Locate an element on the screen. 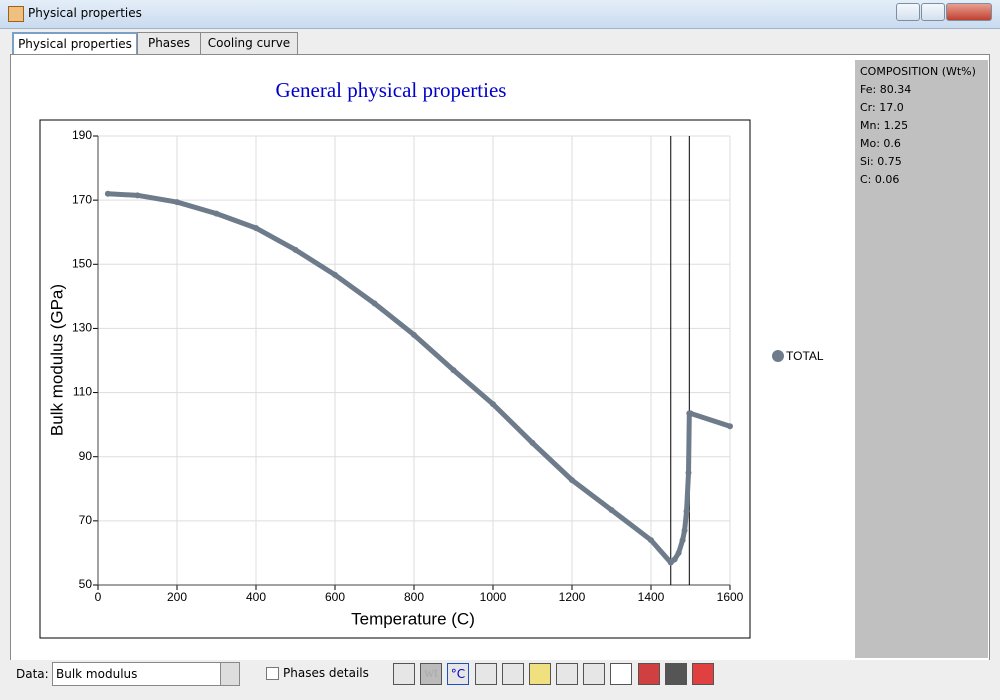  x-tick-label: 1200 is located at coordinates (572, 597).